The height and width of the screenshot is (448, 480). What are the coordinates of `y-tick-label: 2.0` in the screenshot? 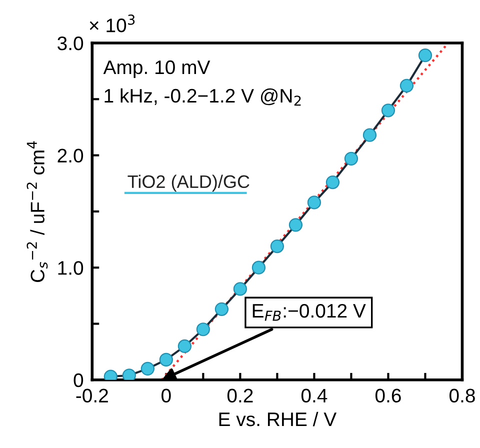 It's located at (71, 155).